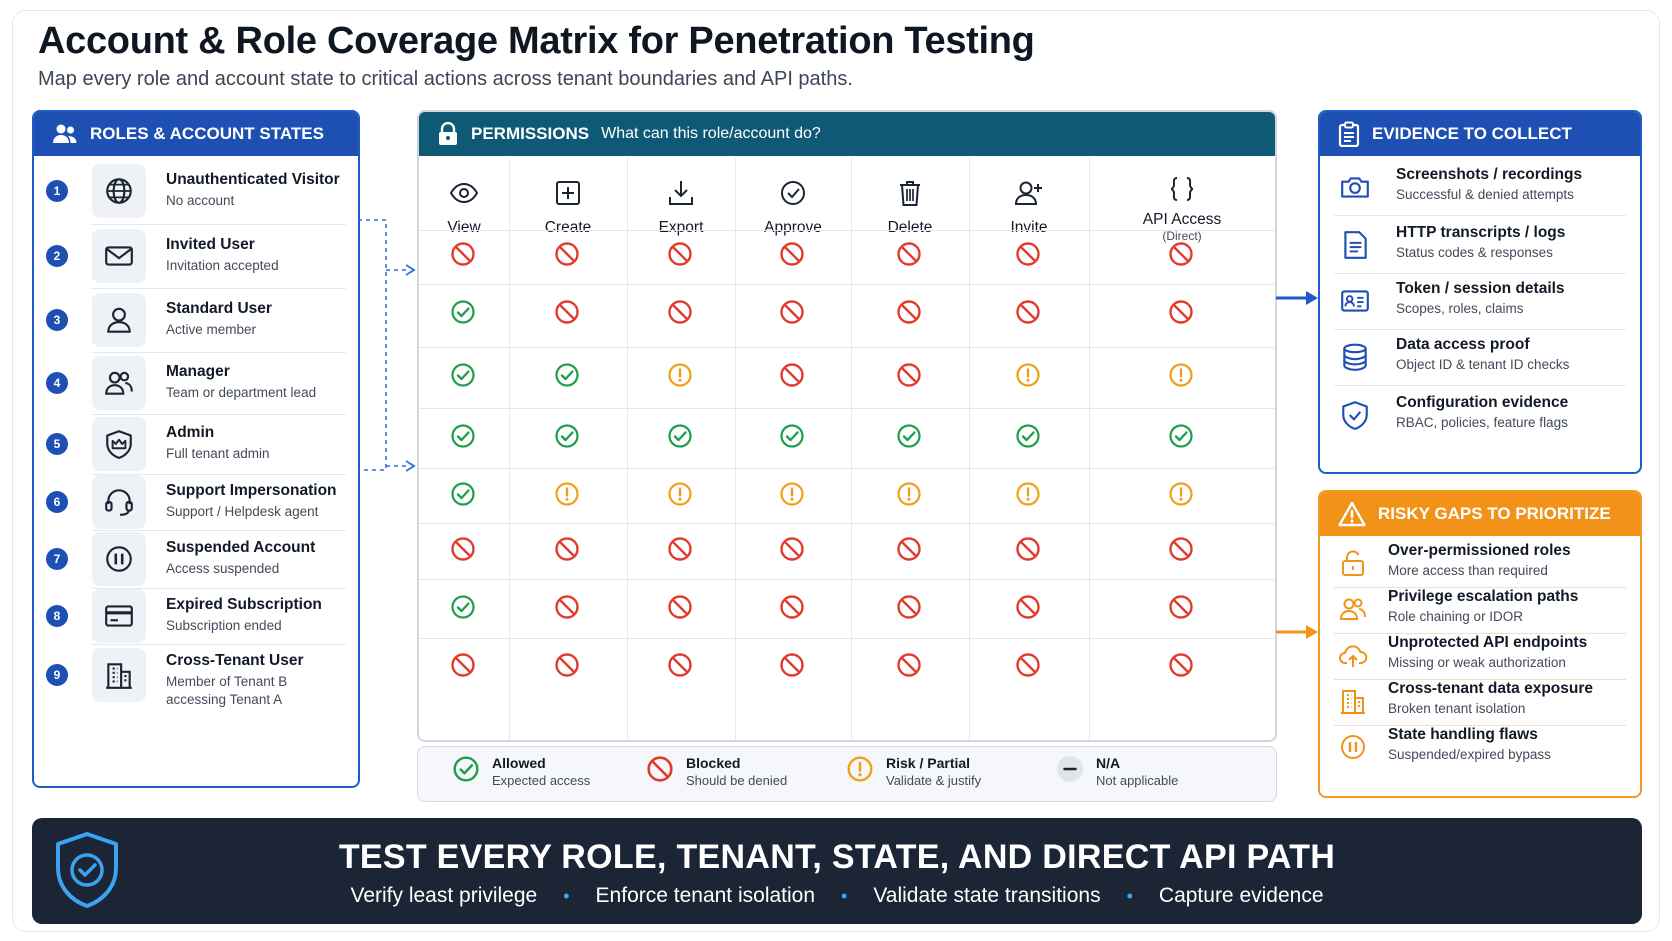  Describe the element at coordinates (1463, 344) in the screenshot. I see `evidence-name: Data access proof` at that location.